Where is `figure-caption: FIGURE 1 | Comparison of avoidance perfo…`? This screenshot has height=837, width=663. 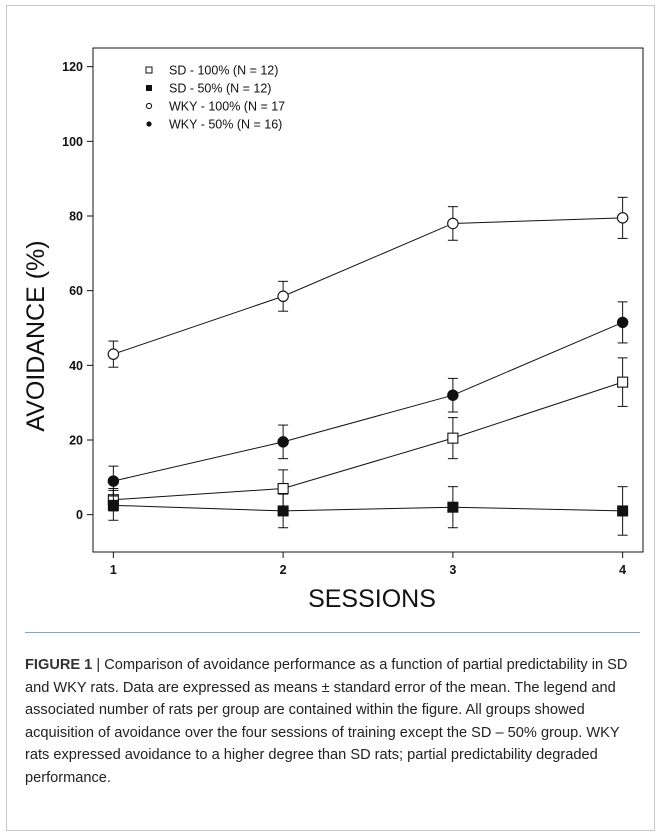
figure-caption: FIGURE 1 | Comparison of avoidance perfo… is located at coordinates (332, 721).